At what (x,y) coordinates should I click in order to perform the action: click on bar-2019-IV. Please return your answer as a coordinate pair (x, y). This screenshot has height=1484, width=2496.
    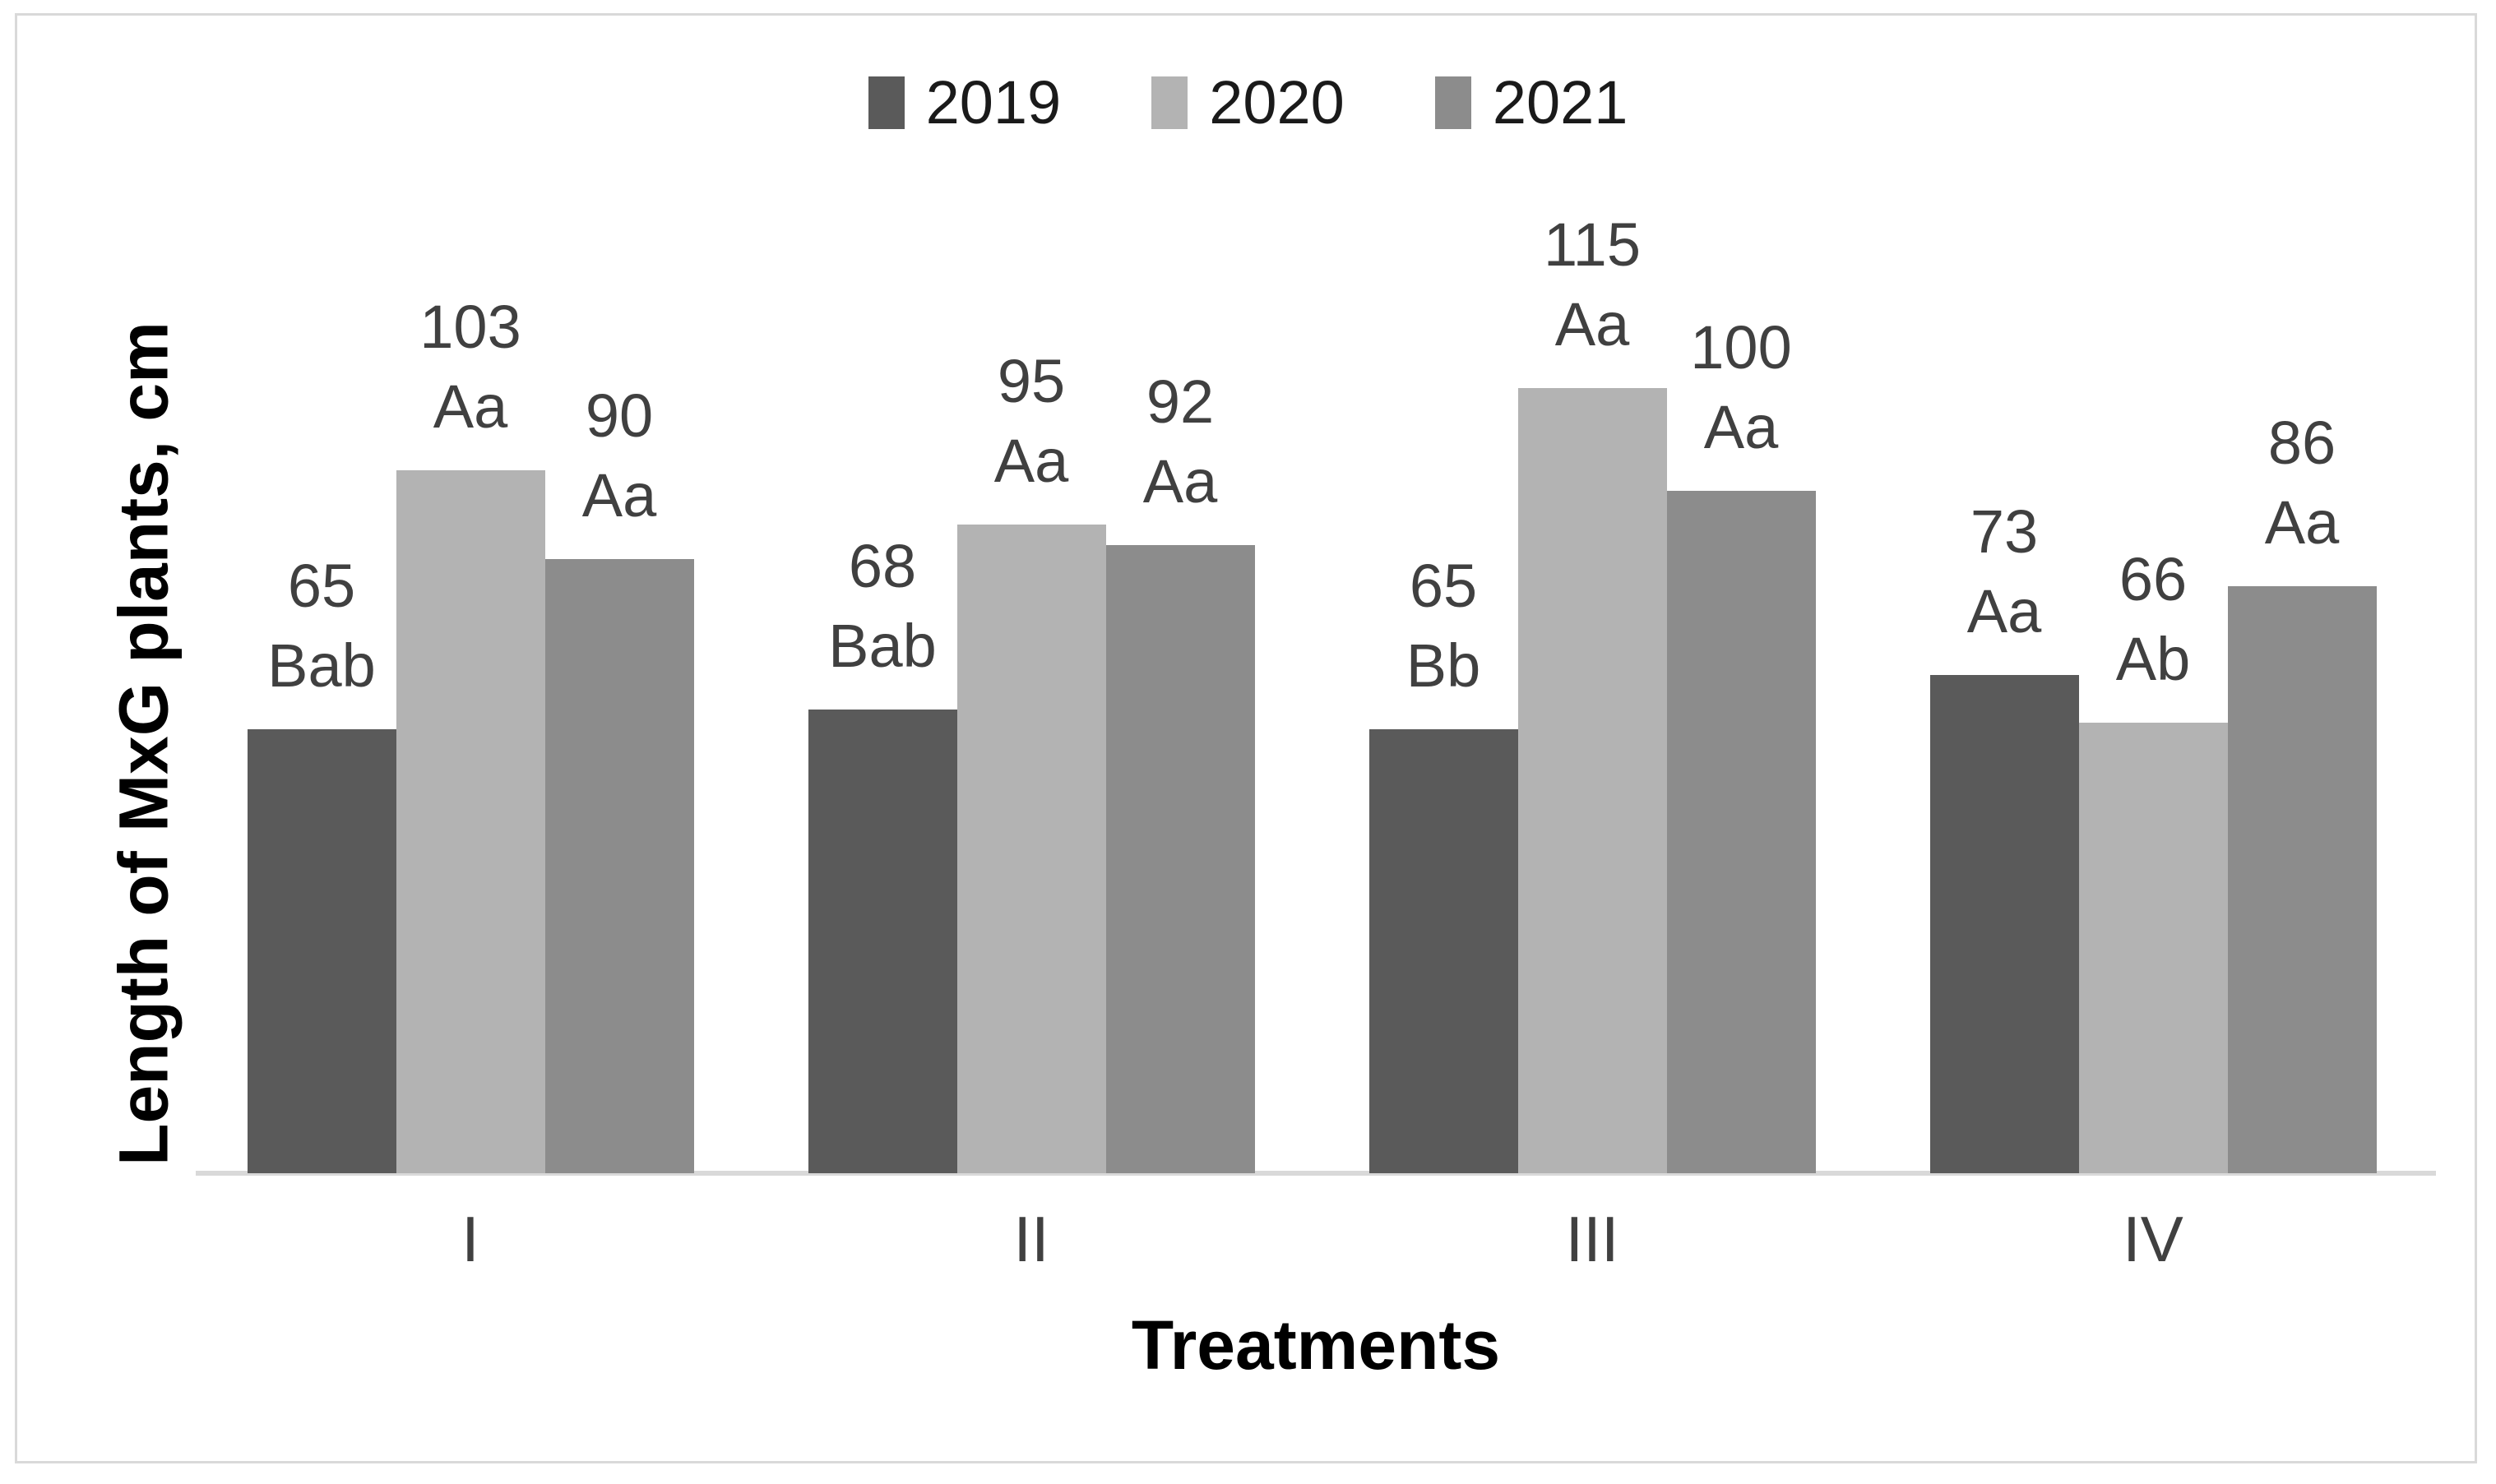
    Looking at the image, I should click on (2004, 924).